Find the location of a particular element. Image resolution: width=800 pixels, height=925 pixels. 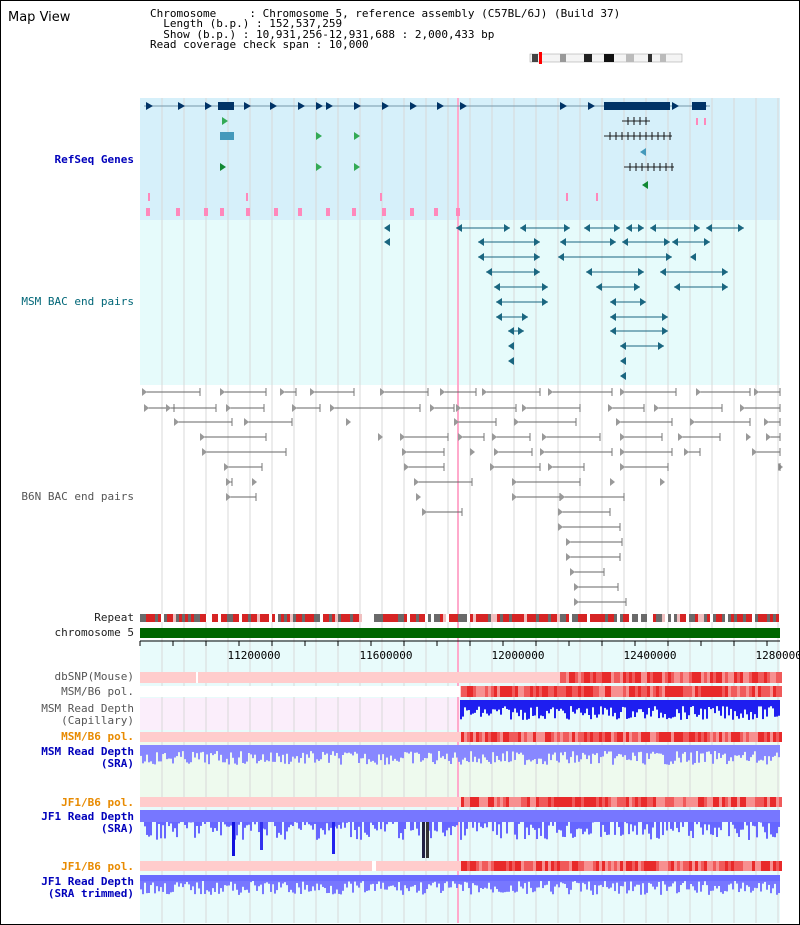

msm-b6-pol-label: MSM/B6 pol. is located at coordinates (97, 691).